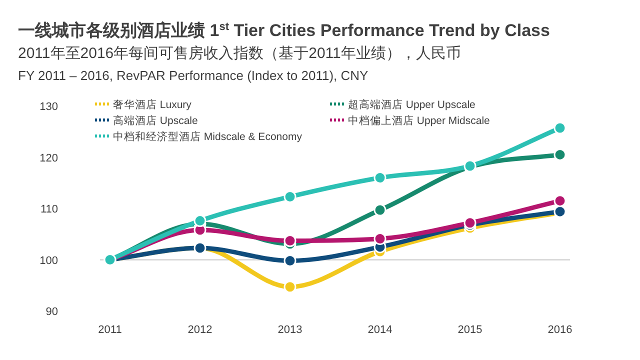 Image resolution: width=640 pixels, height=360 pixels. What do you see at coordinates (49, 210) in the screenshot?
I see `y-tick-label: 110` at bounding box center [49, 210].